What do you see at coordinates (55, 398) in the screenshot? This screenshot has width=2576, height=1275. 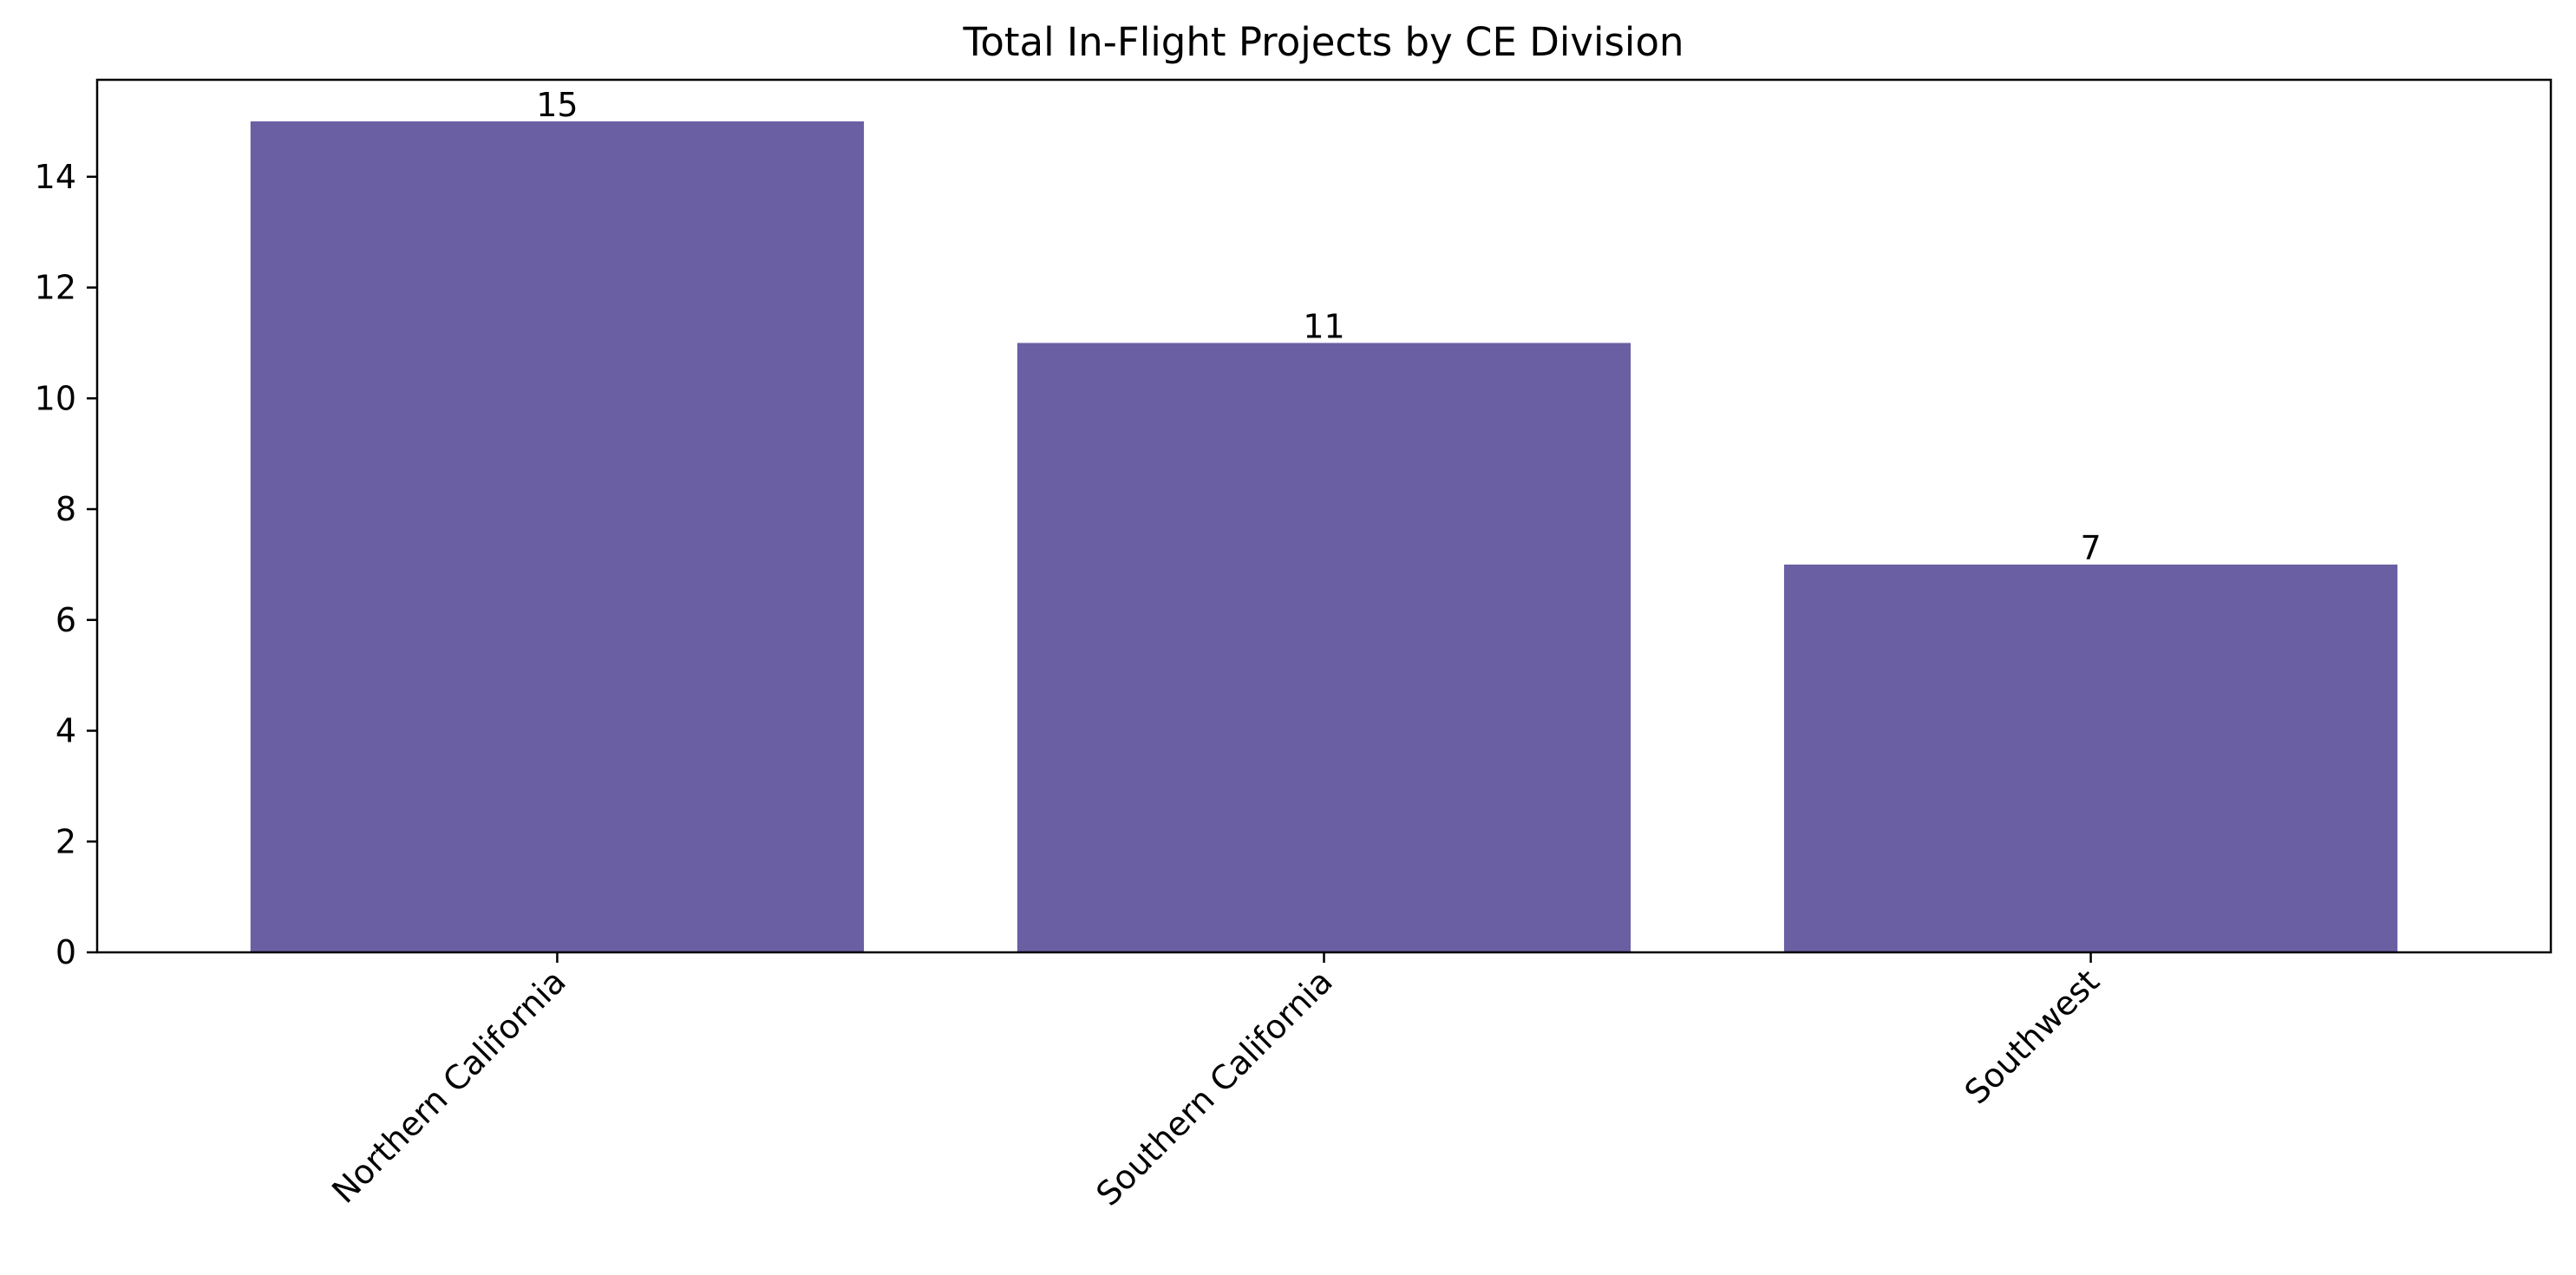 I see `y-tick-label: 10` at bounding box center [55, 398].